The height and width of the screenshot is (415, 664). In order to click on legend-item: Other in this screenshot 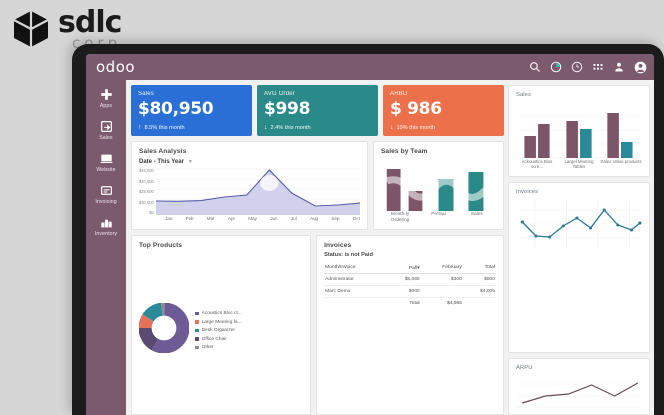, I will do `click(218, 347)`.